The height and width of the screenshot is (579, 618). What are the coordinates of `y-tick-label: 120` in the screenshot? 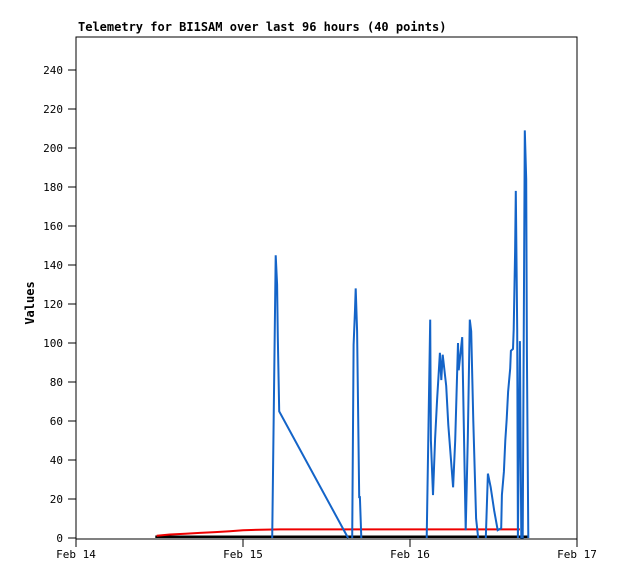 It's located at (53, 304).